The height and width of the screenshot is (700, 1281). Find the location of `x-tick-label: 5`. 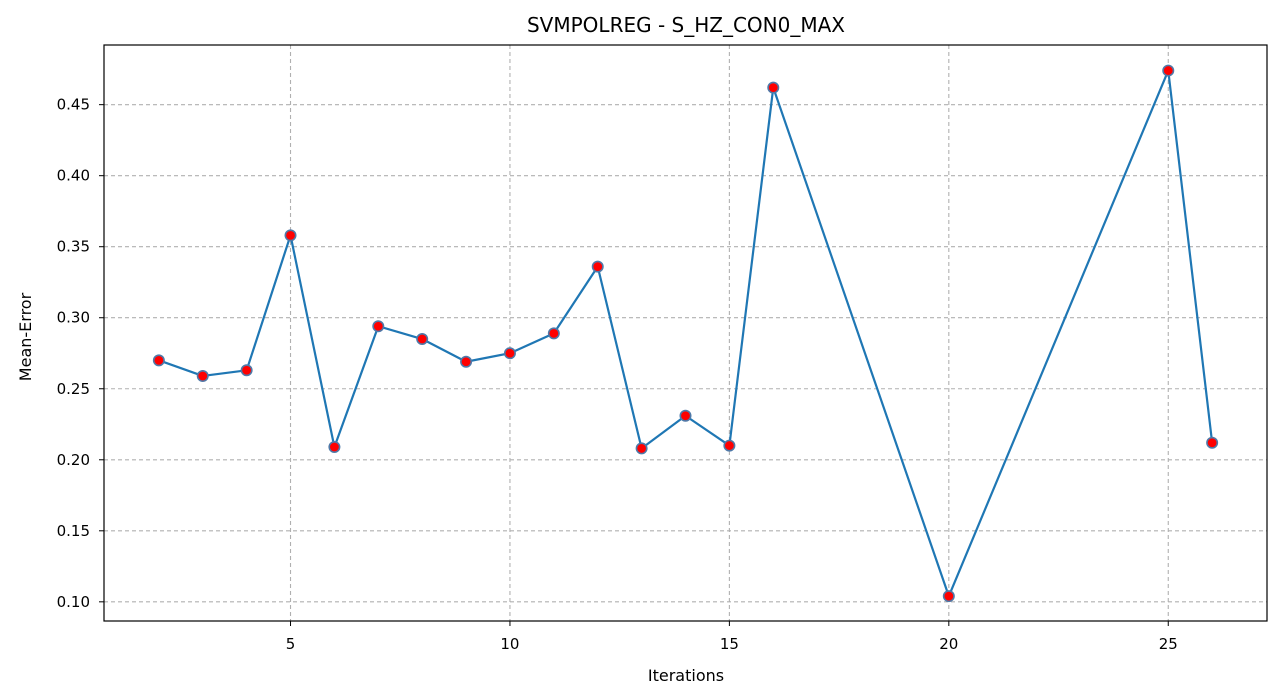

x-tick-label: 5 is located at coordinates (291, 644).